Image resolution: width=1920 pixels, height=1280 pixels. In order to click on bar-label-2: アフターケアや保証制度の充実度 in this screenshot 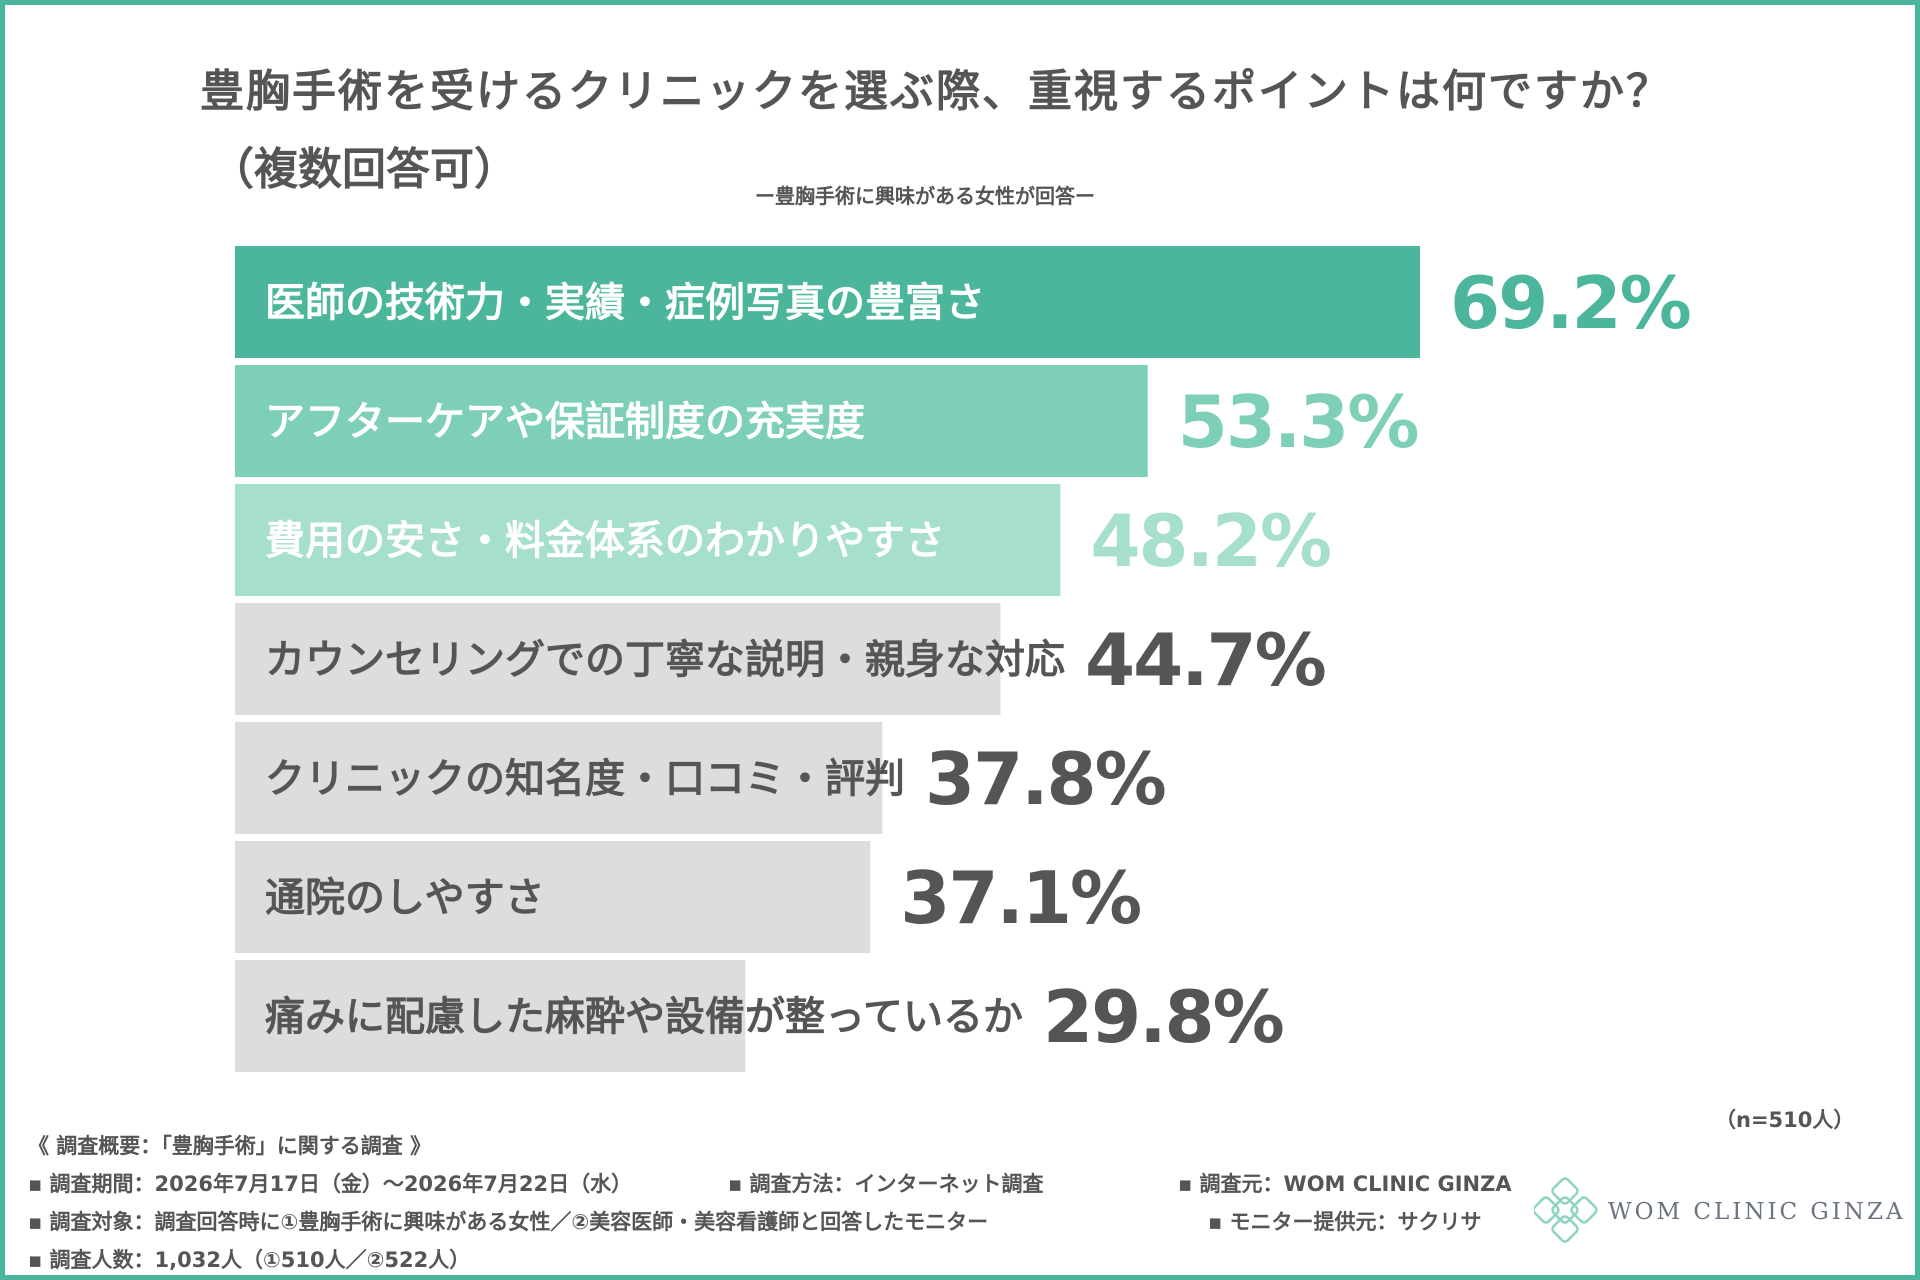, I will do `click(565, 422)`.